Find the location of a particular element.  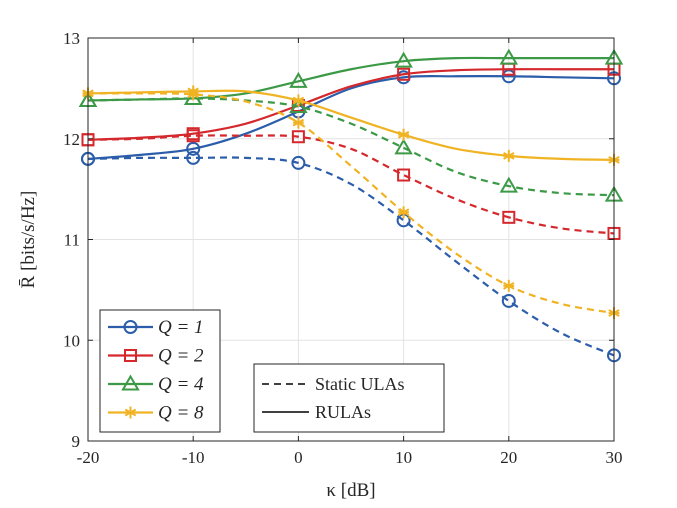

legend-q-entry: Q = 1 is located at coordinates (156, 327).